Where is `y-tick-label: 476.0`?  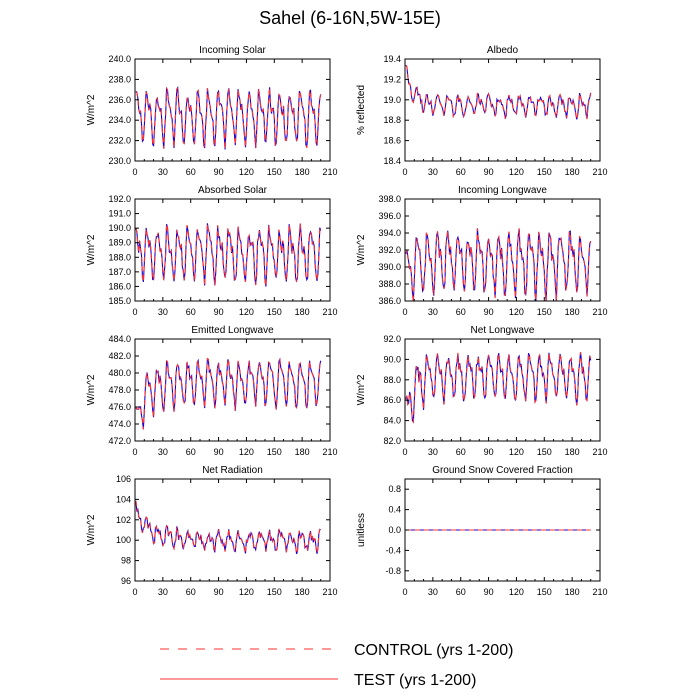 y-tick-label: 476.0 is located at coordinates (119, 407).